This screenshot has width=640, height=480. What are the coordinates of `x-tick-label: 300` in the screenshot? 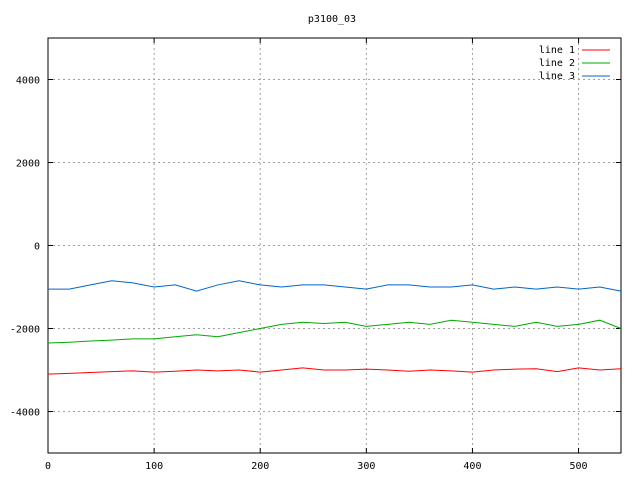 It's located at (366, 466).